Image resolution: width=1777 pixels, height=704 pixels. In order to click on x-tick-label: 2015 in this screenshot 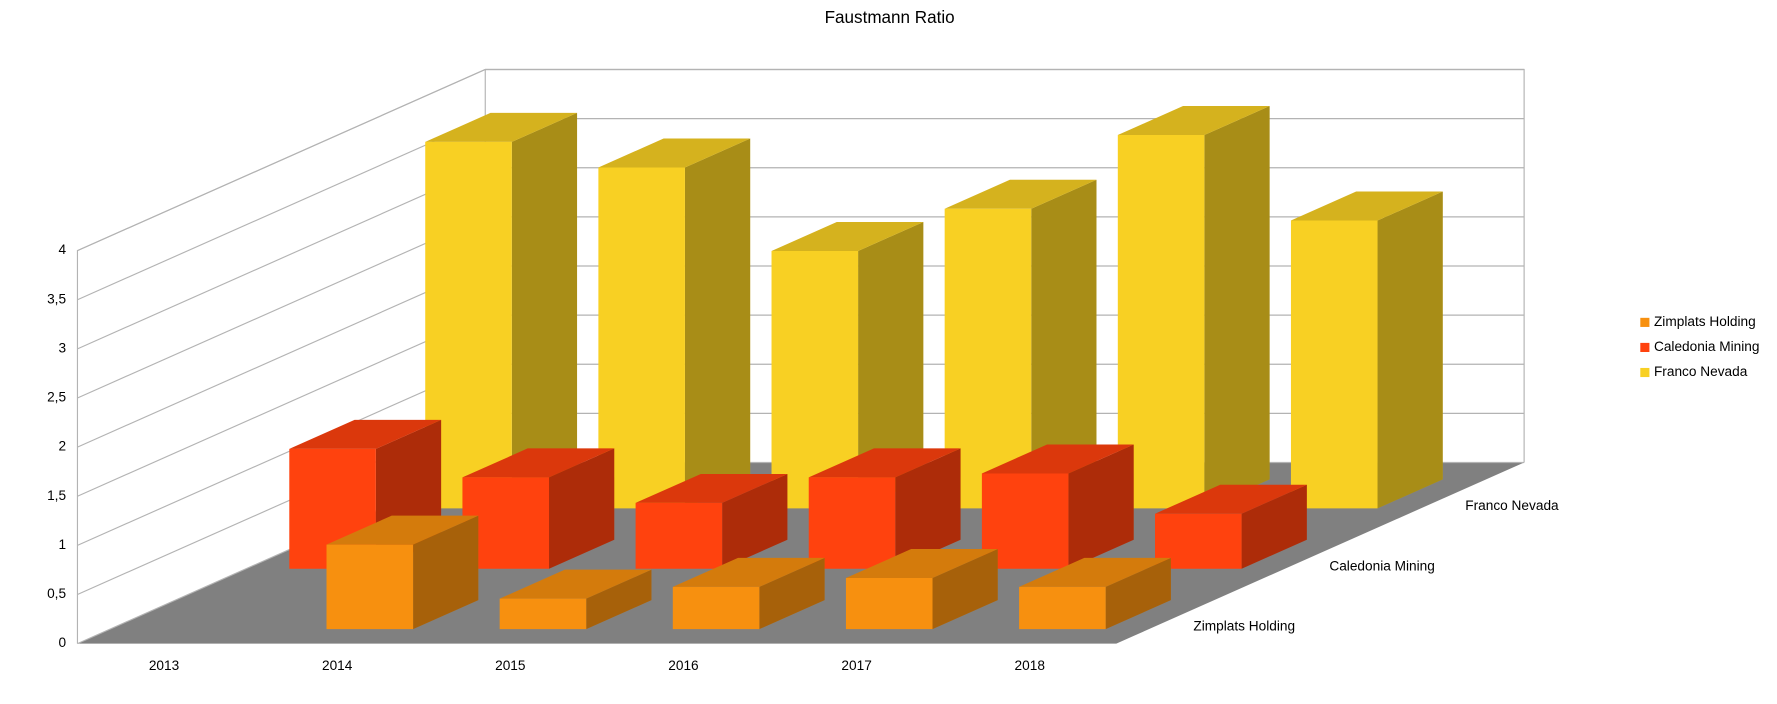, I will do `click(510, 665)`.